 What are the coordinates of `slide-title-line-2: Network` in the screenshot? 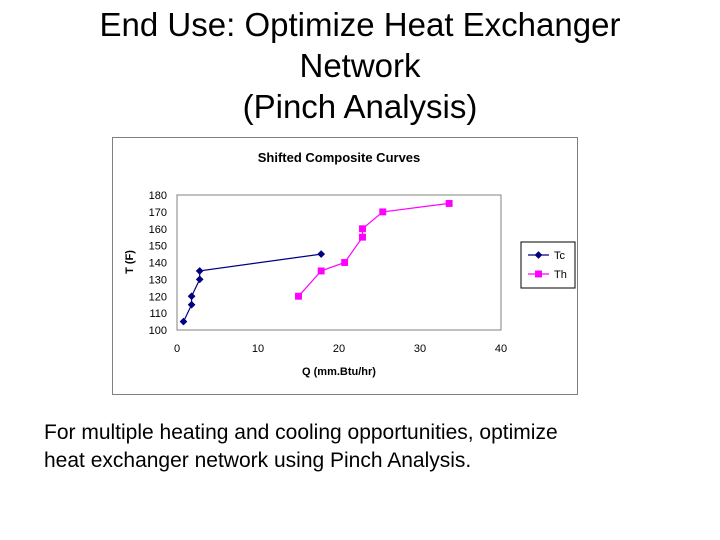 It's located at (360, 65).